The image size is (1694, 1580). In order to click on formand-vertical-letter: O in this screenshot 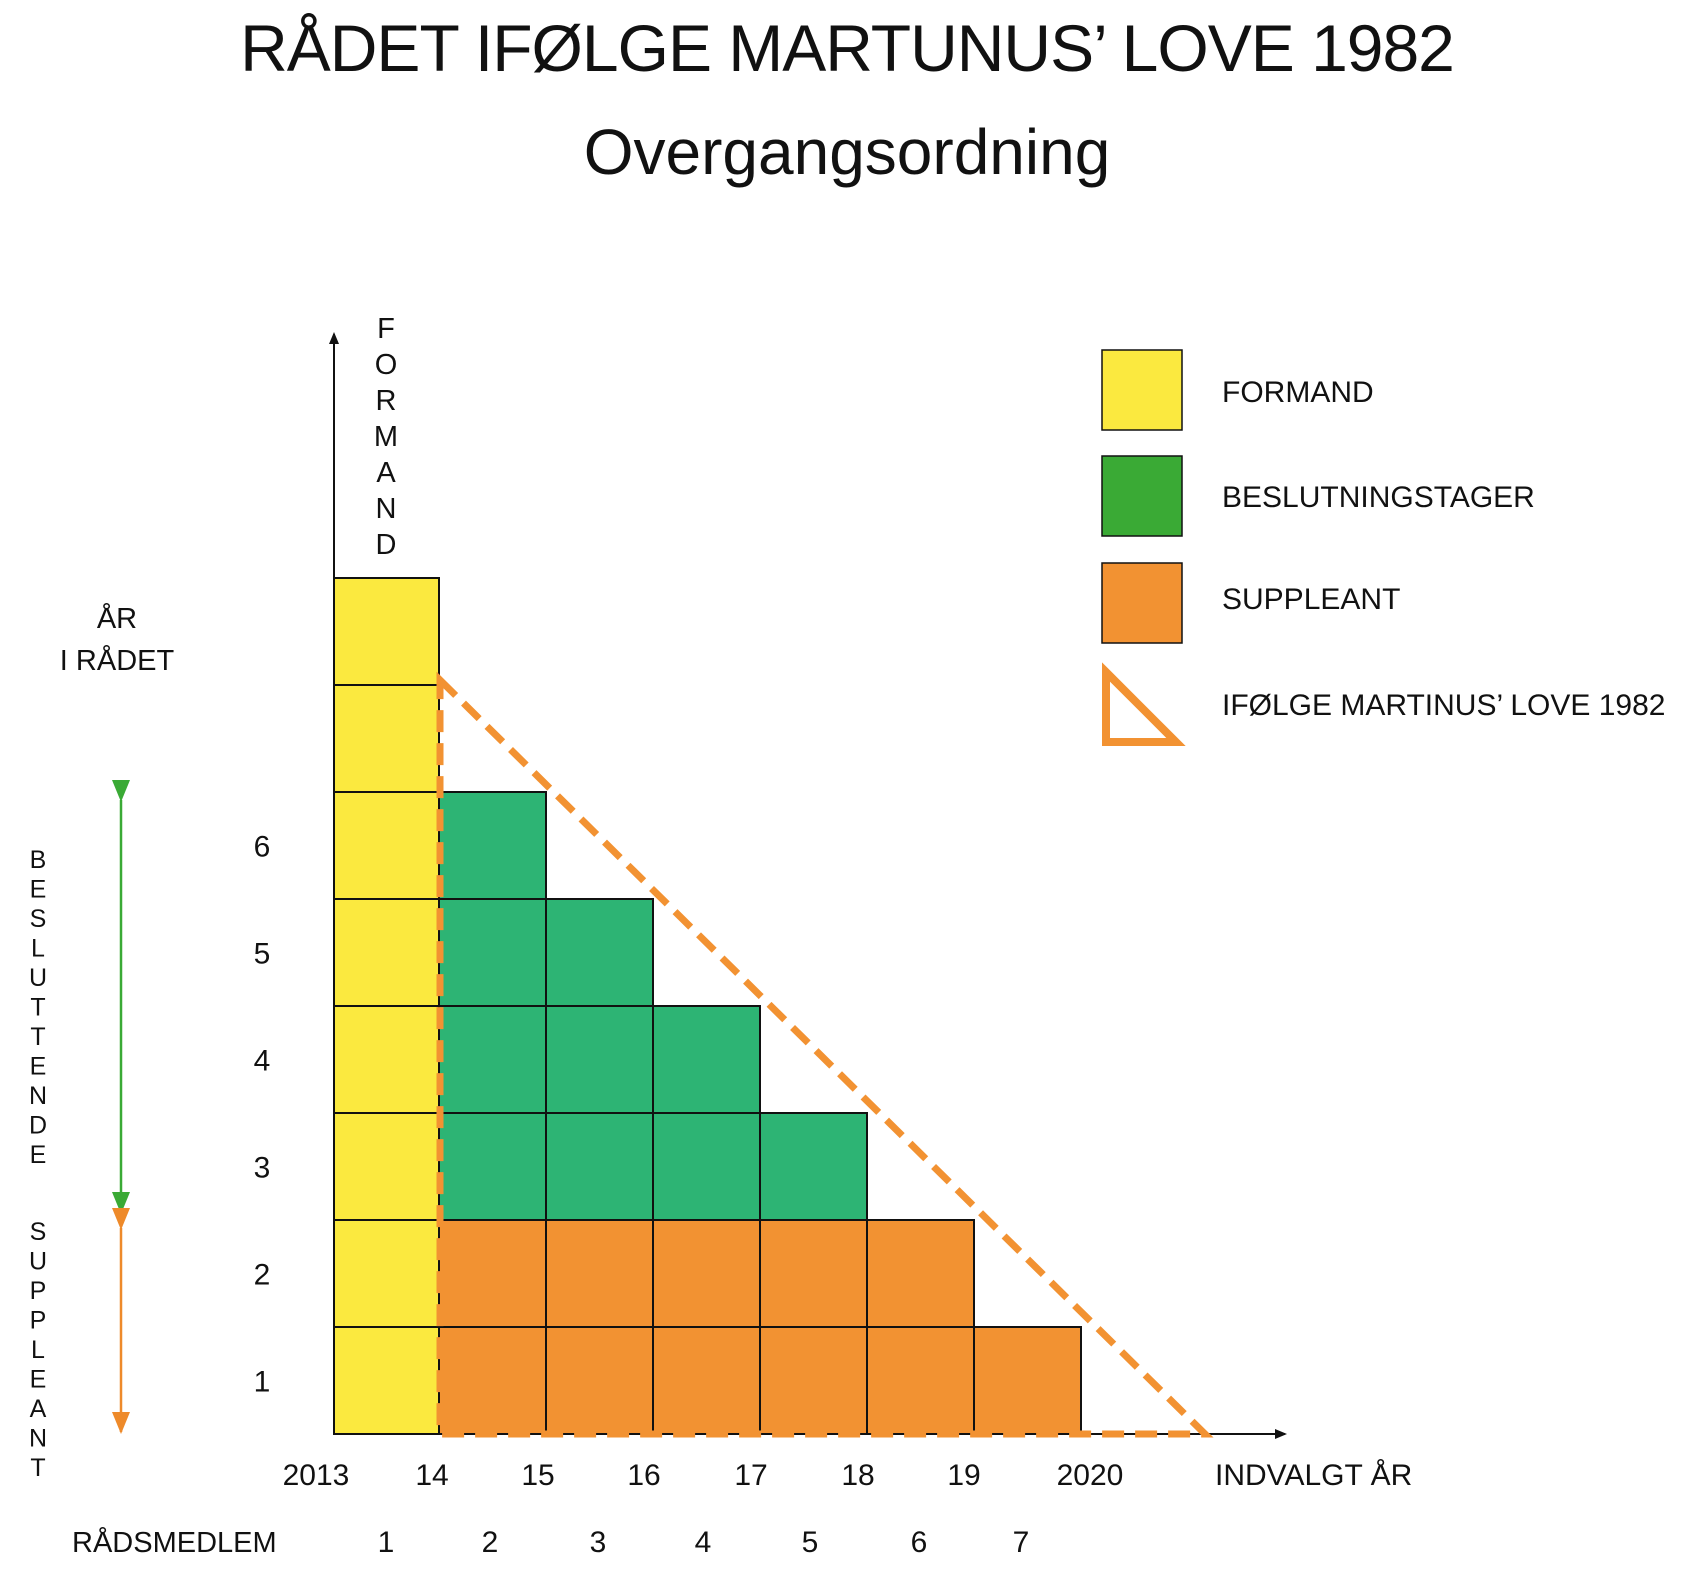, I will do `click(386, 365)`.